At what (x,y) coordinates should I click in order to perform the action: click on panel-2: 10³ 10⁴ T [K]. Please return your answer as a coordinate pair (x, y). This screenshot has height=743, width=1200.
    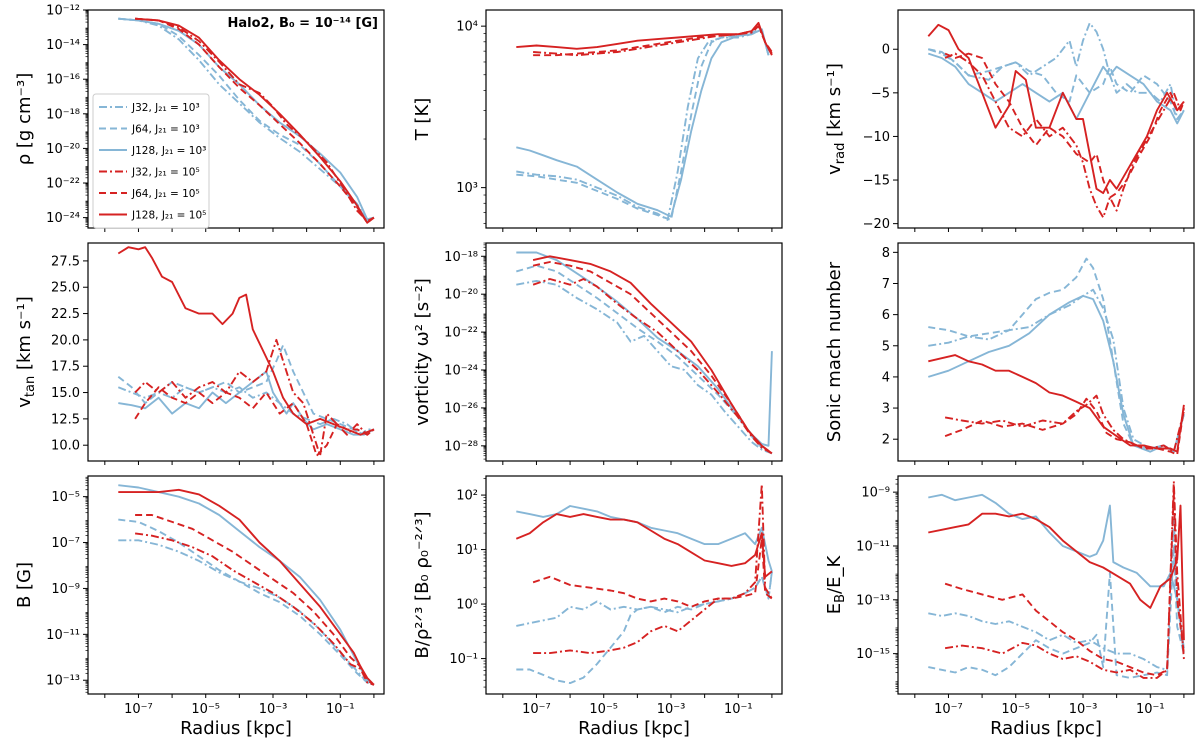
    Looking at the image, I should click on (597, 120).